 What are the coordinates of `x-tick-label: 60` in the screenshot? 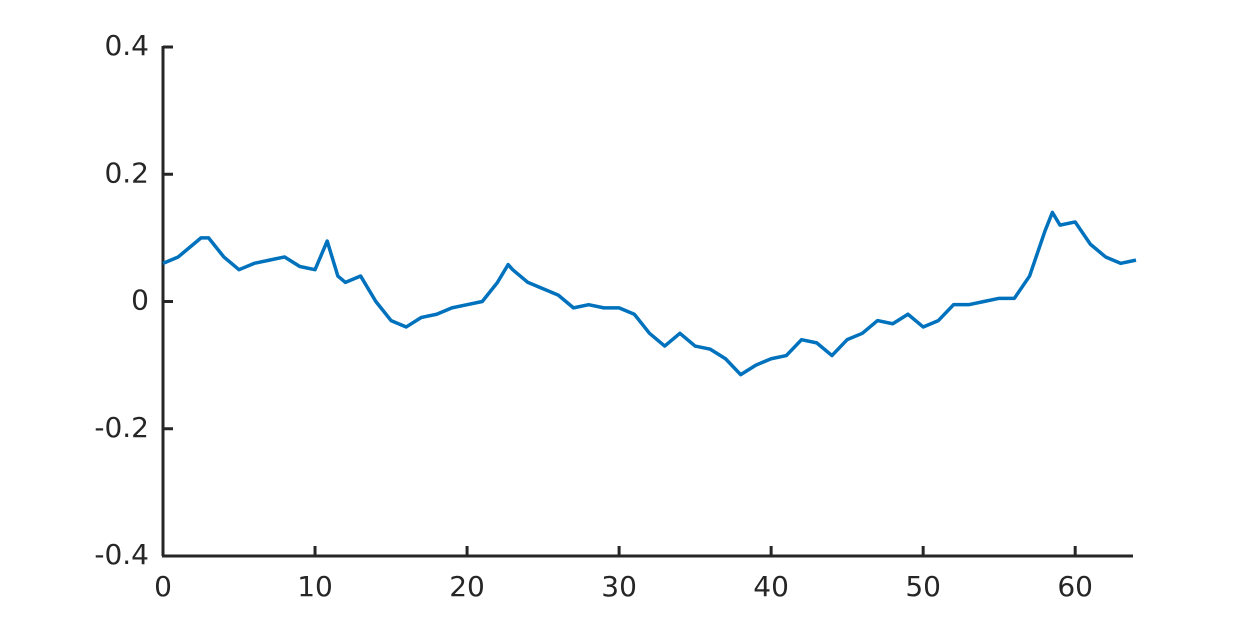 It's located at (1075, 586).